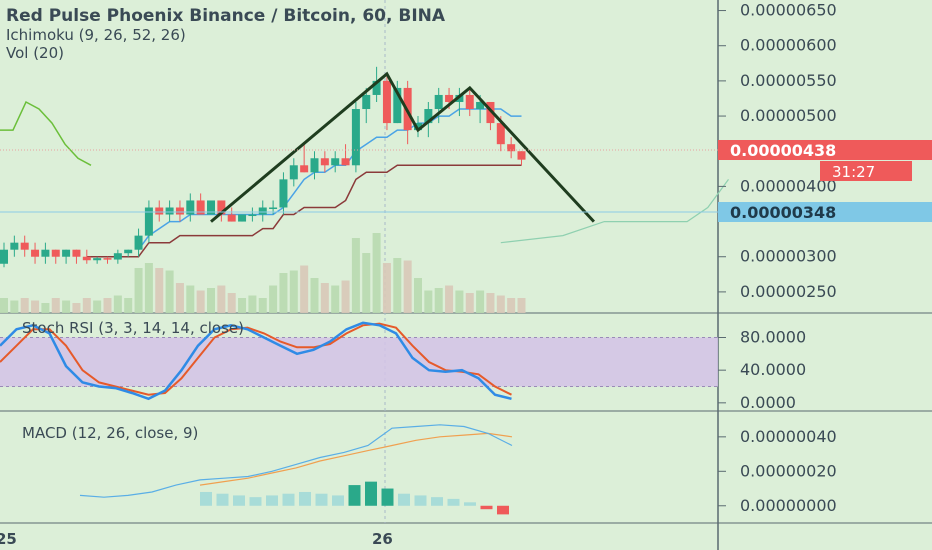 This screenshot has height=550, width=932. I want to click on price-tick-label: 0.00000650, so click(788, 10).